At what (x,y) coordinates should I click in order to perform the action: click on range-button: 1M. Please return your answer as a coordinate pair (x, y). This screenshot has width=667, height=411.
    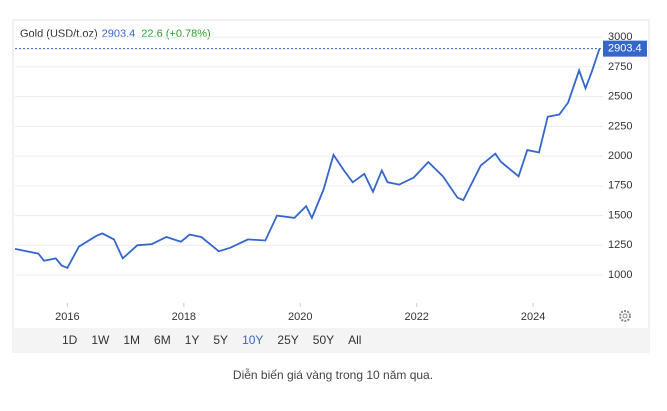
    Looking at the image, I should click on (131, 340).